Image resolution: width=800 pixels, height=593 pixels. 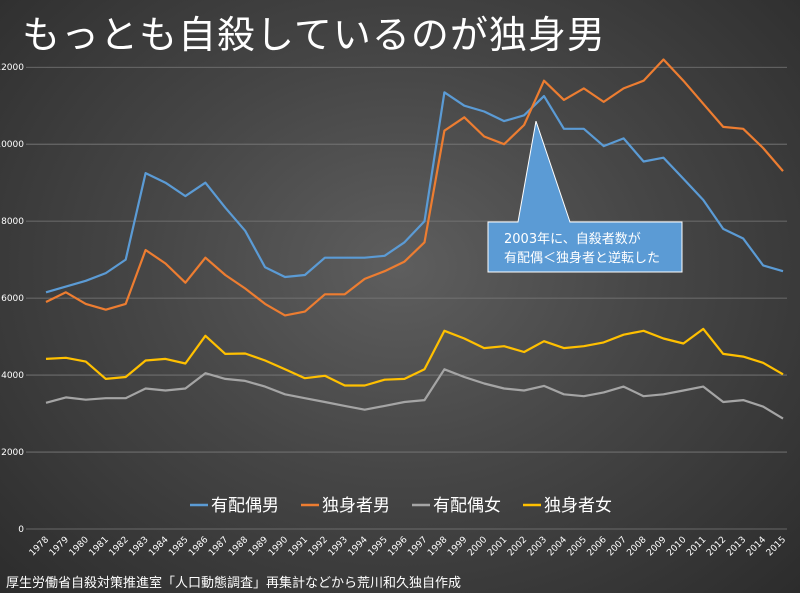 I want to click on x-tick-label: 2003, so click(x=537, y=546).